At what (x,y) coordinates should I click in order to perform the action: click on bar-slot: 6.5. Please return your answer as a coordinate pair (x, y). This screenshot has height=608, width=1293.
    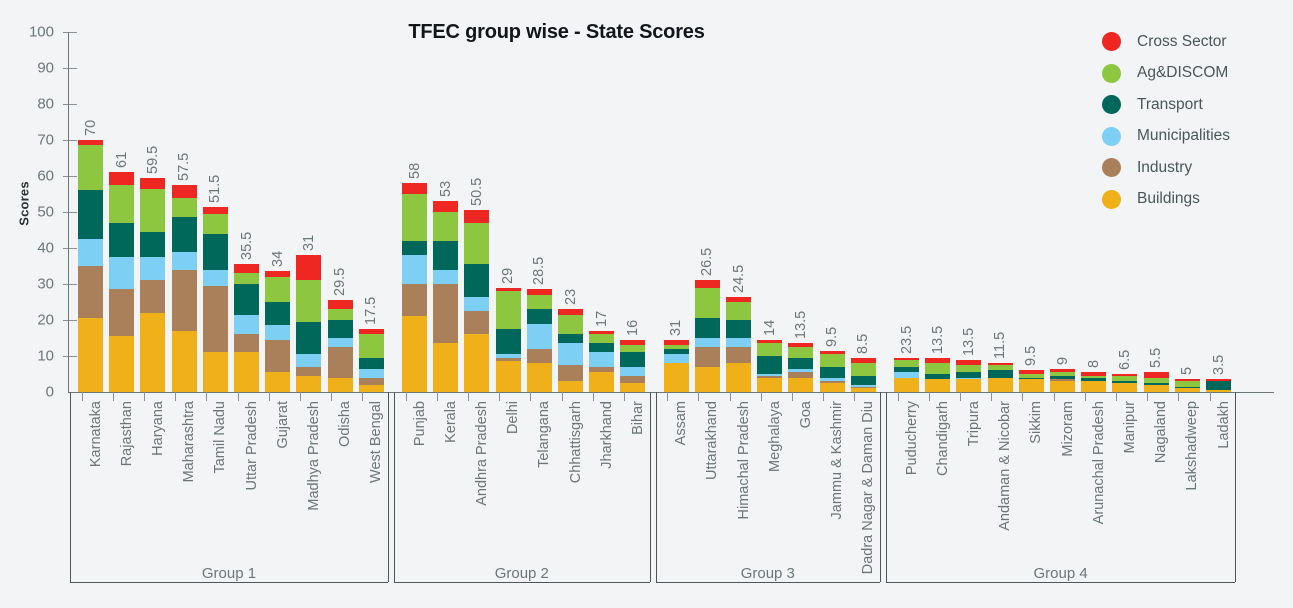
    Looking at the image, I should click on (1124, 212).